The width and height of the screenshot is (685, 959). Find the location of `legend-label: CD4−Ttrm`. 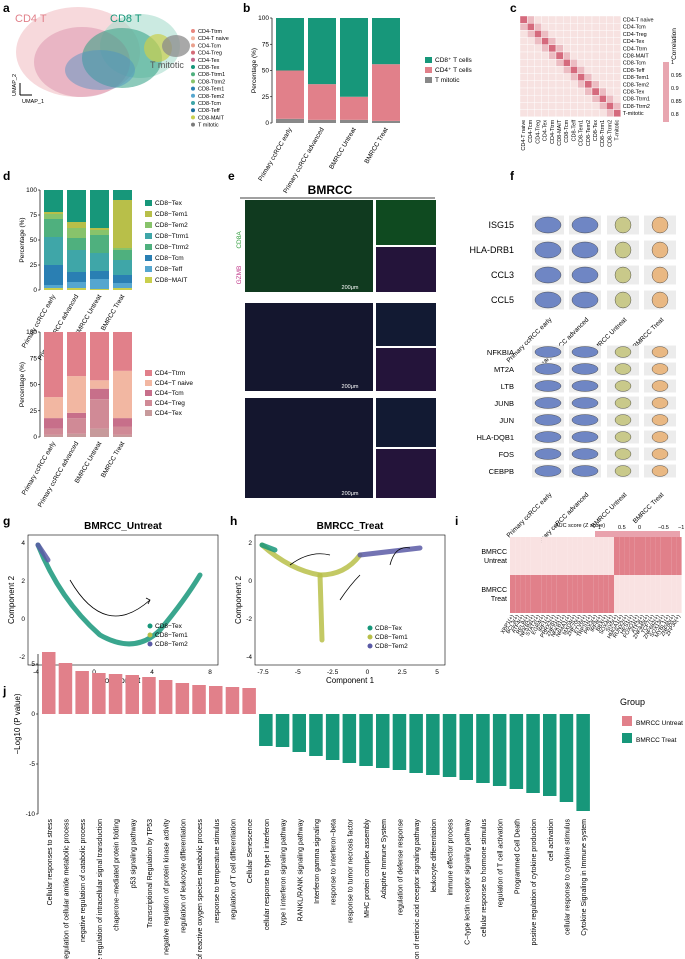

legend-label: CD4−Ttrm is located at coordinates (170, 373).